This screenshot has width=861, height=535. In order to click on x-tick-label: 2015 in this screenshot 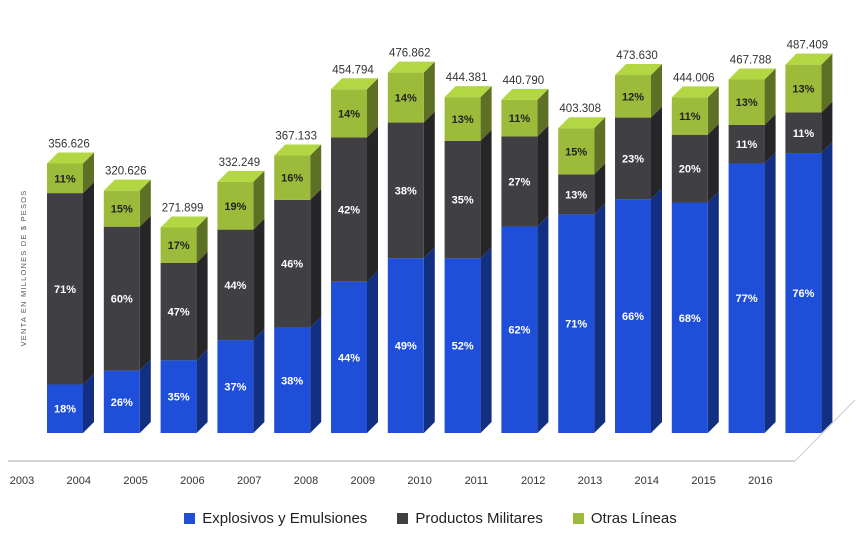, I will do `click(703, 481)`.